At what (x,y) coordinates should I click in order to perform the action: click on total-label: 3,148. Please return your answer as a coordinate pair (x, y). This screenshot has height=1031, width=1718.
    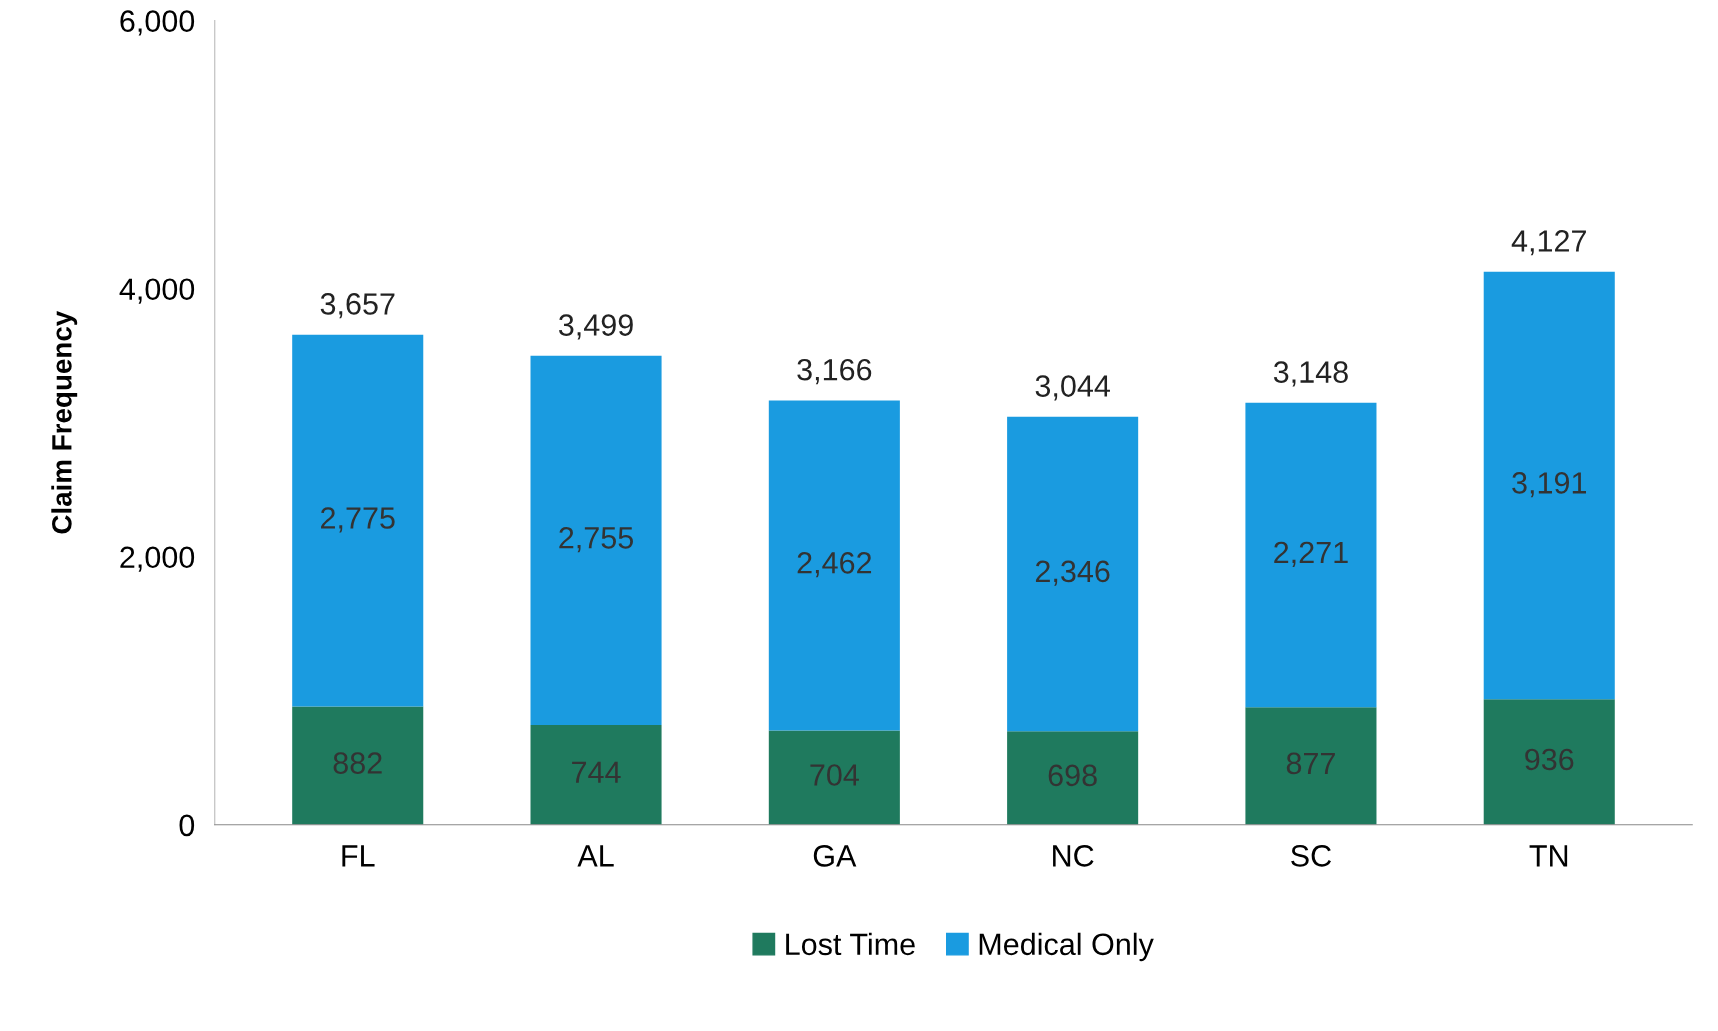
    Looking at the image, I should click on (1310, 374).